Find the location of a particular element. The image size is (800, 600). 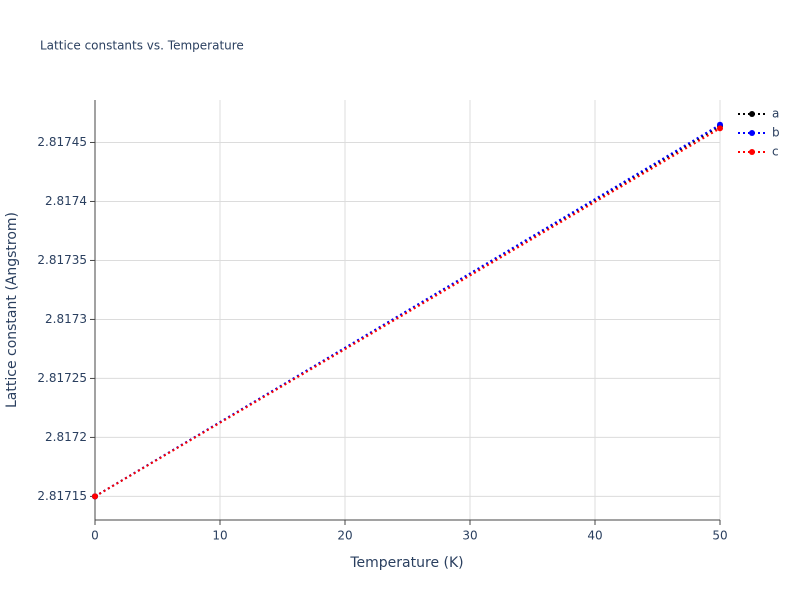

y-tick-label: 2.81715 is located at coordinates (62, 496).